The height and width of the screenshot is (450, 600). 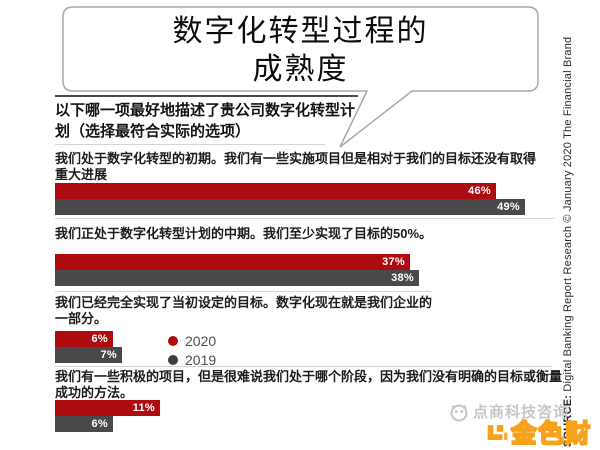 I want to click on legend-item-2019: 2019, so click(x=192, y=360).